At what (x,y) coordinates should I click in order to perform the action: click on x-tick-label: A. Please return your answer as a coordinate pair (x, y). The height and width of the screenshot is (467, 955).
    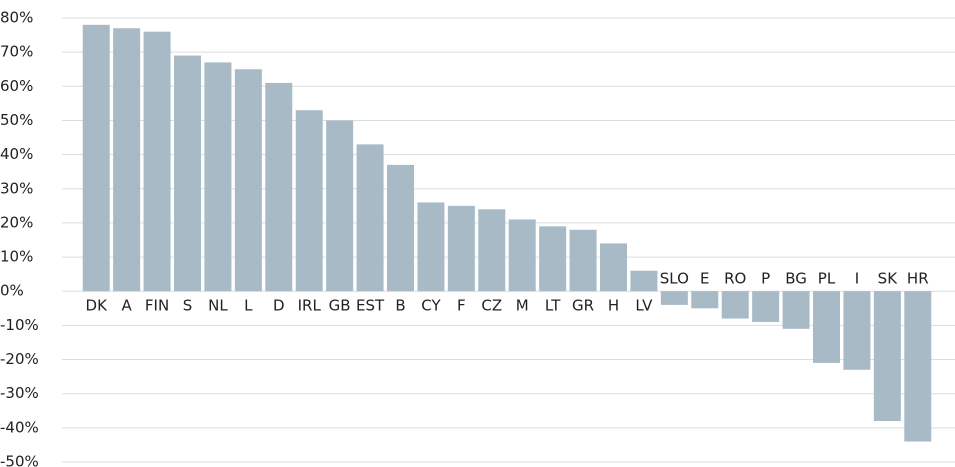
    Looking at the image, I should click on (127, 306).